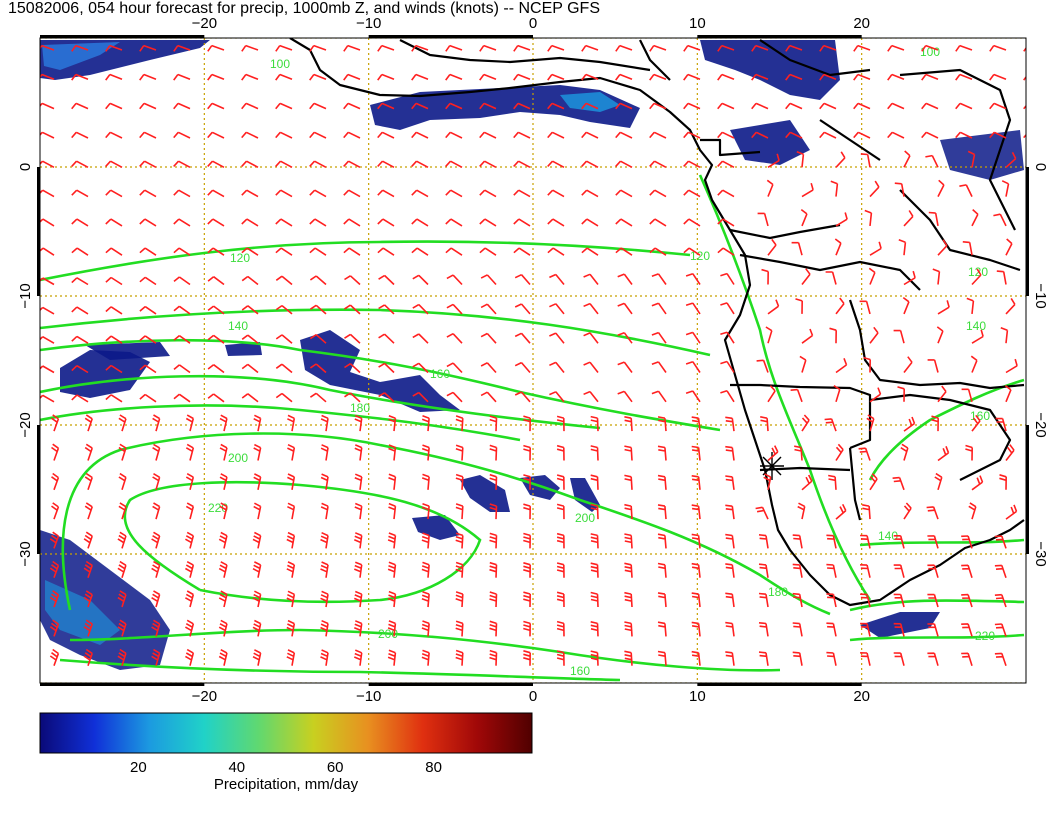  Describe the element at coordinates (1040, 424) in the screenshot. I see `lat-tick-label-right: −20` at that location.